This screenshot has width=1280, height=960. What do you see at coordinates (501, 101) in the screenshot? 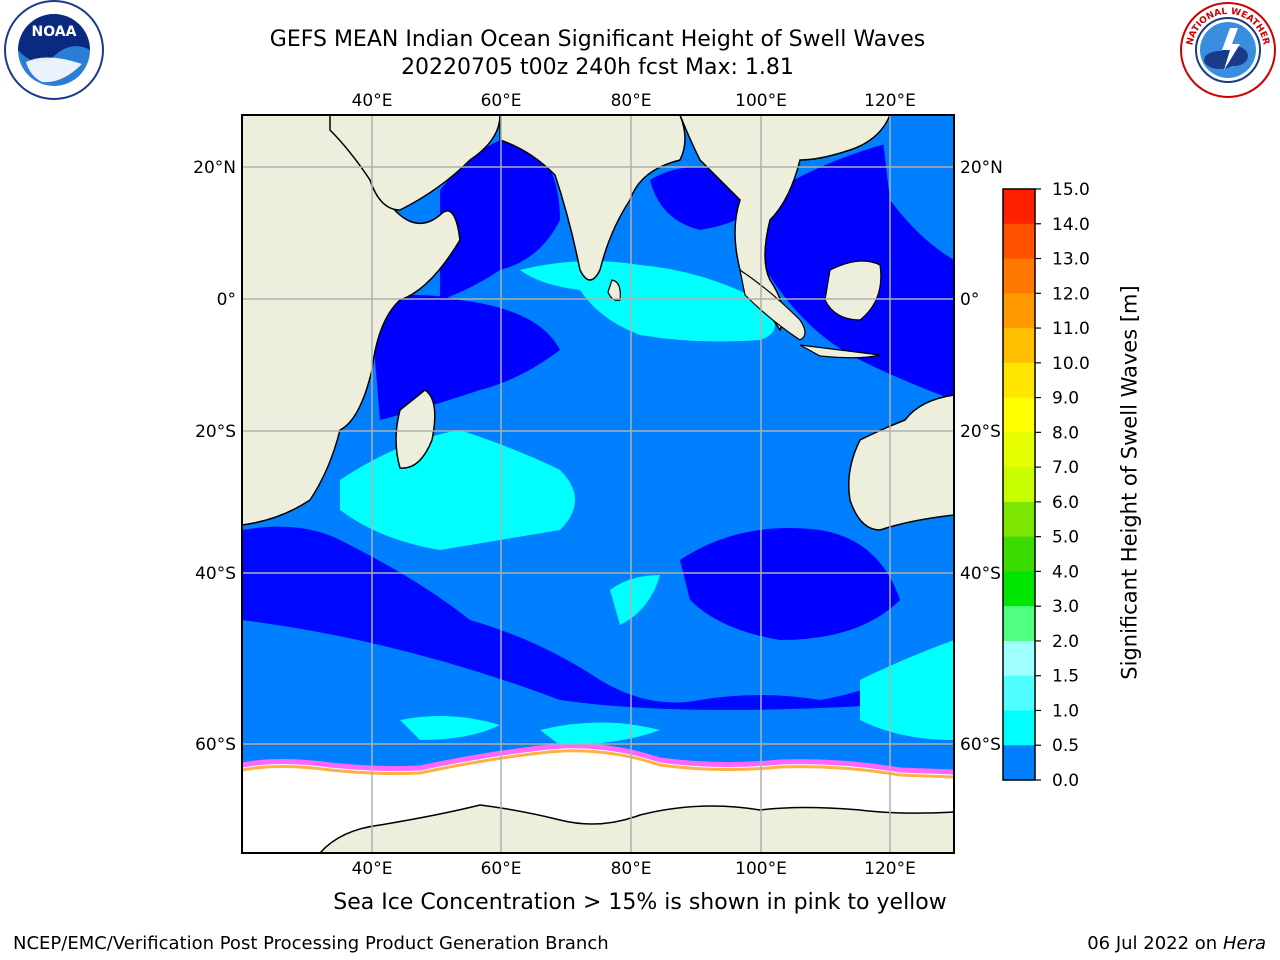
I see `top-lon-tick: 60°E` at bounding box center [501, 101].